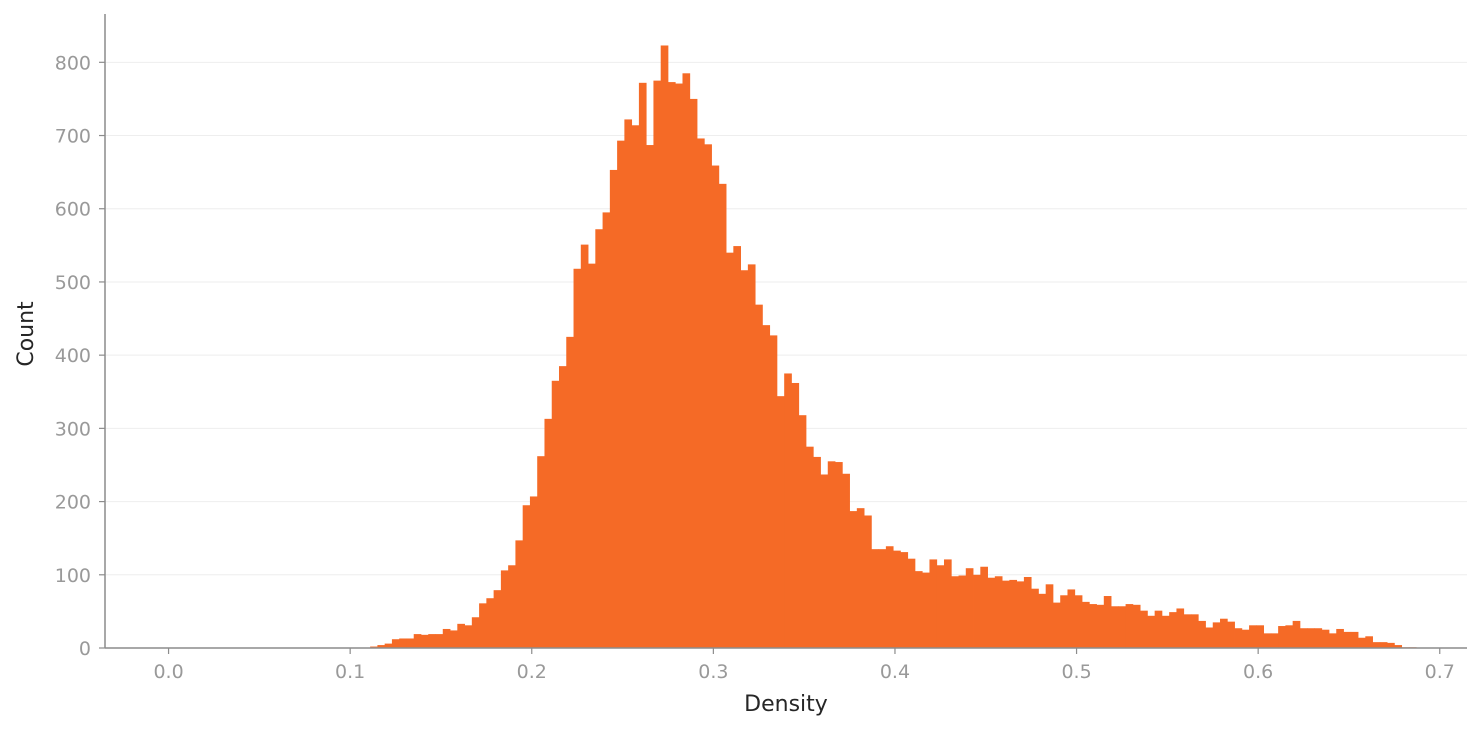 This screenshot has width=1482, height=732. I want to click on x-axis-label: Density, so click(786, 704).